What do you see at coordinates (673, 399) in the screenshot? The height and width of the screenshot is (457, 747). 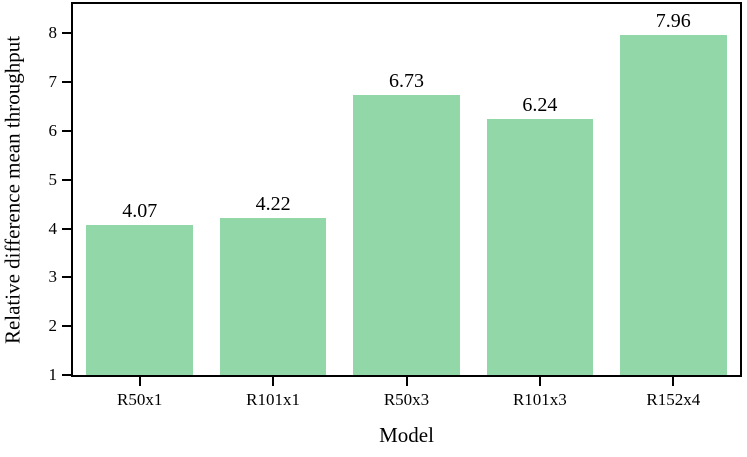 I see `x-tick-label: R152x4` at bounding box center [673, 399].